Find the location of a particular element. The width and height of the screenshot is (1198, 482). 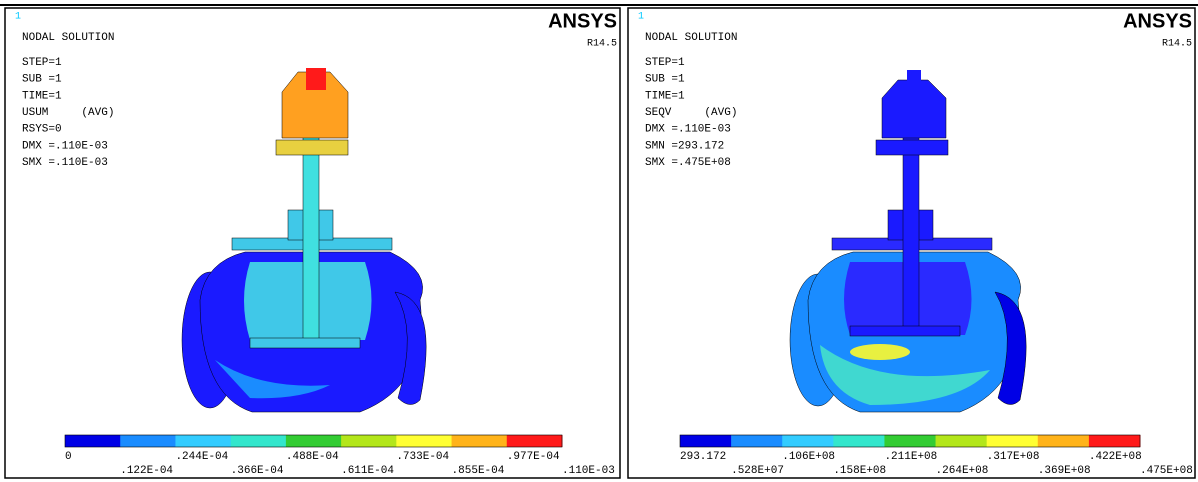

colorbar-label: .528E+07 is located at coordinates (757, 471).